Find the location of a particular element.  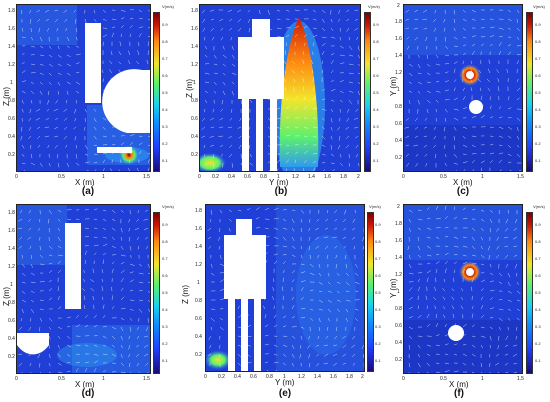

panel-c-field is located at coordinates (463, 88).